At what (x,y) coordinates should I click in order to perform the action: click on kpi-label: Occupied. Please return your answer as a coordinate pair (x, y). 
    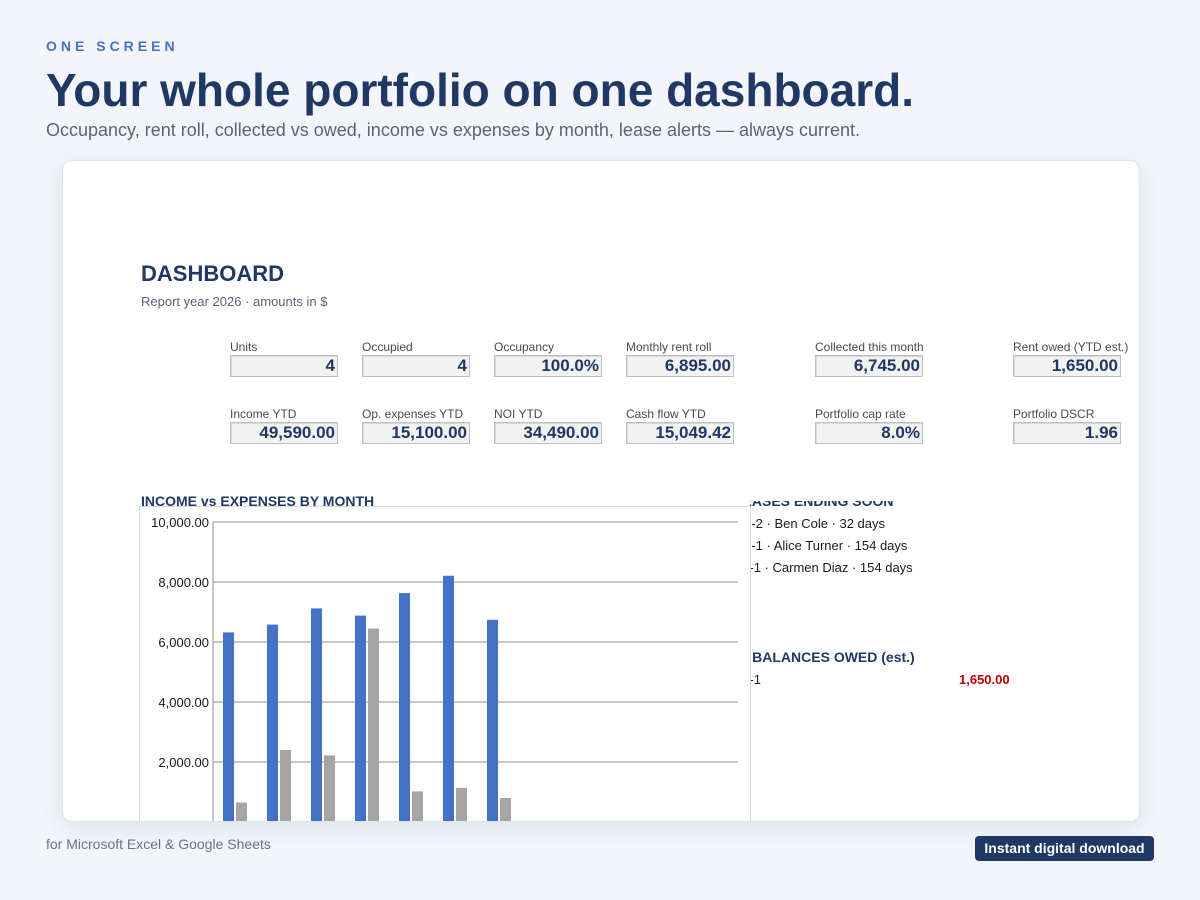
    Looking at the image, I should click on (387, 347).